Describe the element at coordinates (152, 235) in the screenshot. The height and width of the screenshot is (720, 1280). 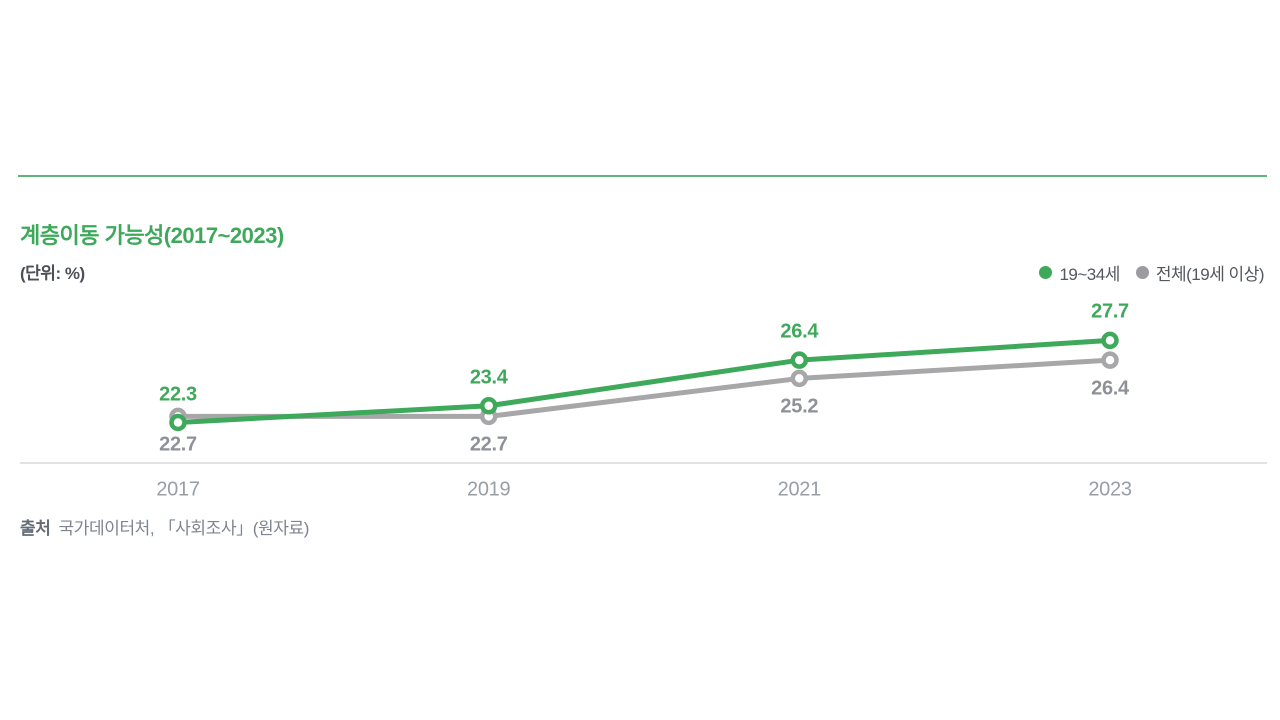
I see `chart-title: 계층이동 가능성(2017~2023)` at that location.